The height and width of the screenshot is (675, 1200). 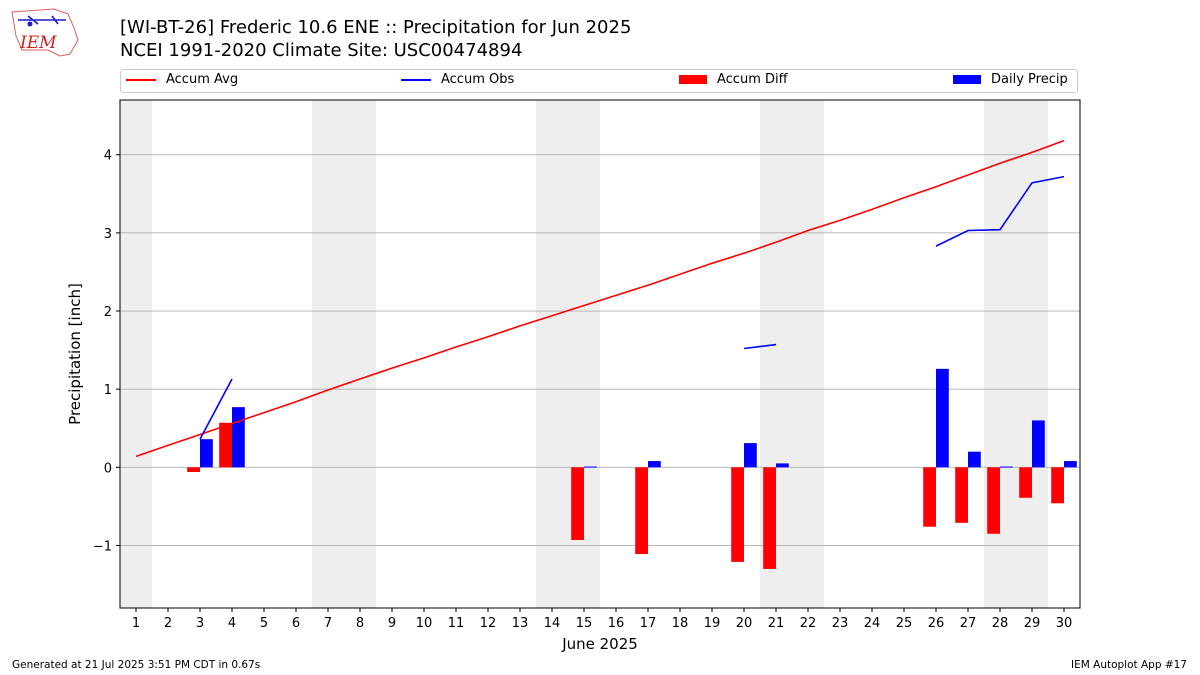 I want to click on legend-swatch-accum-obs, so click(x=416, y=79).